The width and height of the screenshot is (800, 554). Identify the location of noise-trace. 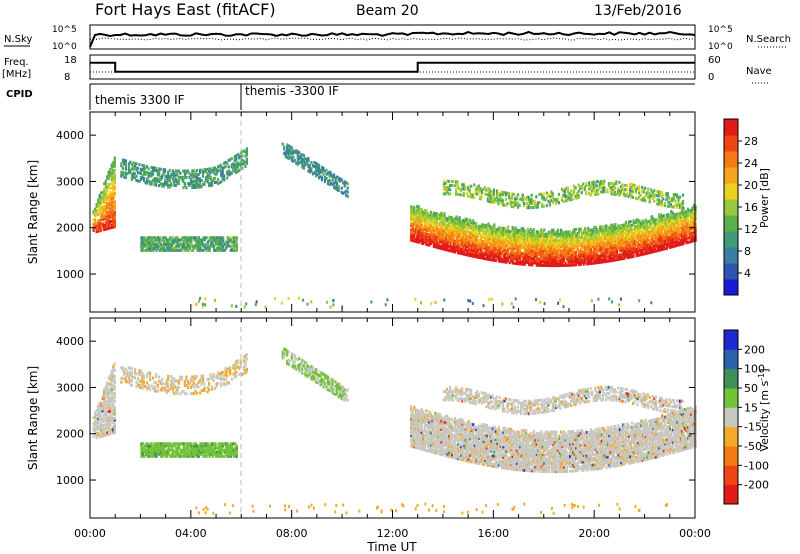
(392, 39).